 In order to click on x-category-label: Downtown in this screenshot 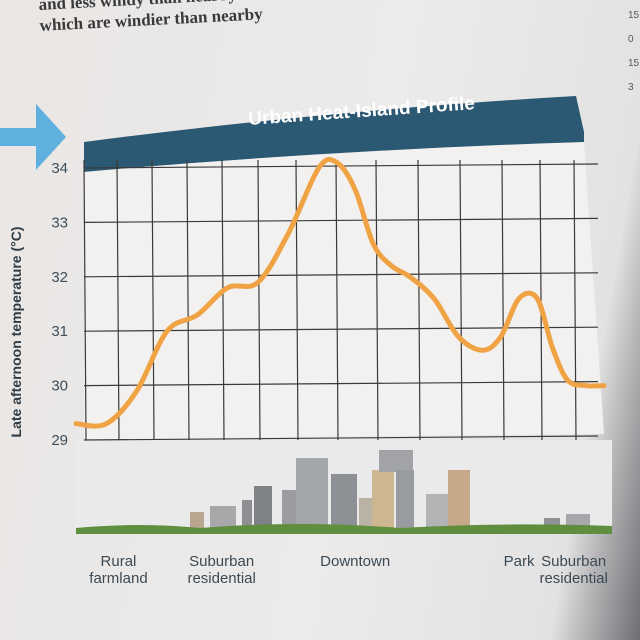, I will do `click(355, 561)`.